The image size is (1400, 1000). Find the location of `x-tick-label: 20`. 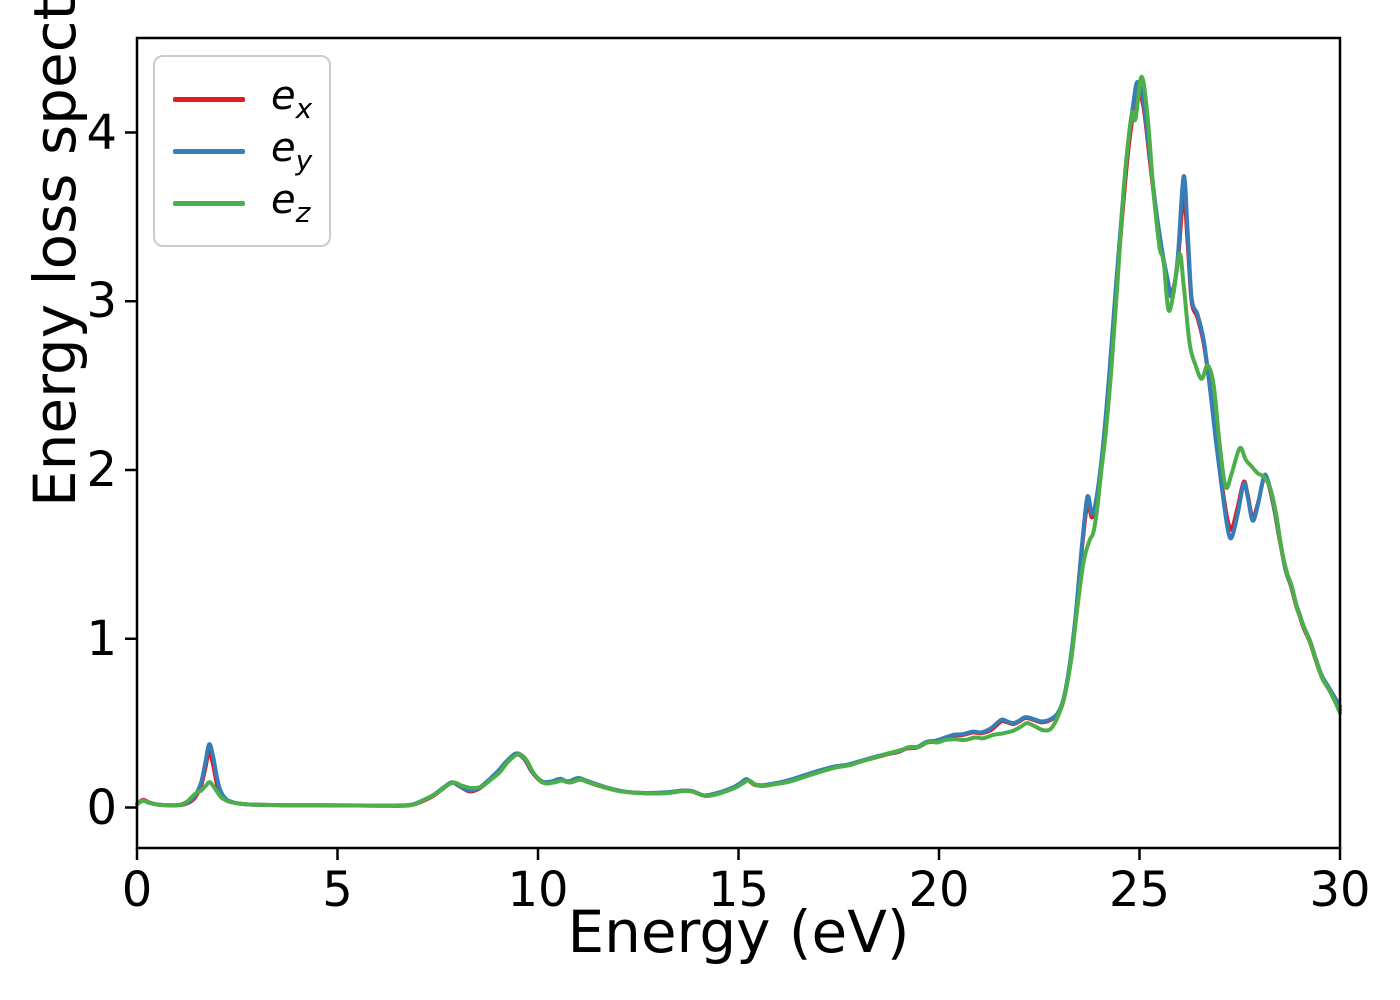

x-tick-label: 20 is located at coordinates (939, 890).